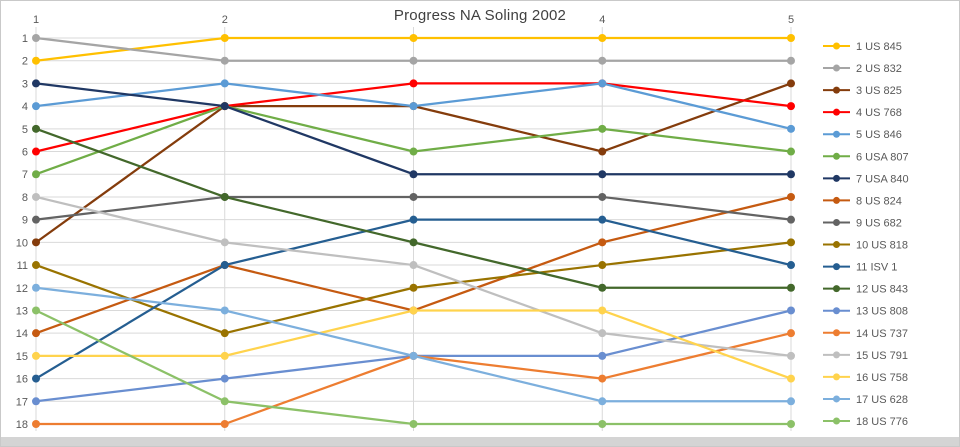 This screenshot has height=447, width=960. I want to click on legend-label-9-US-682: 9 US 682, so click(879, 223).